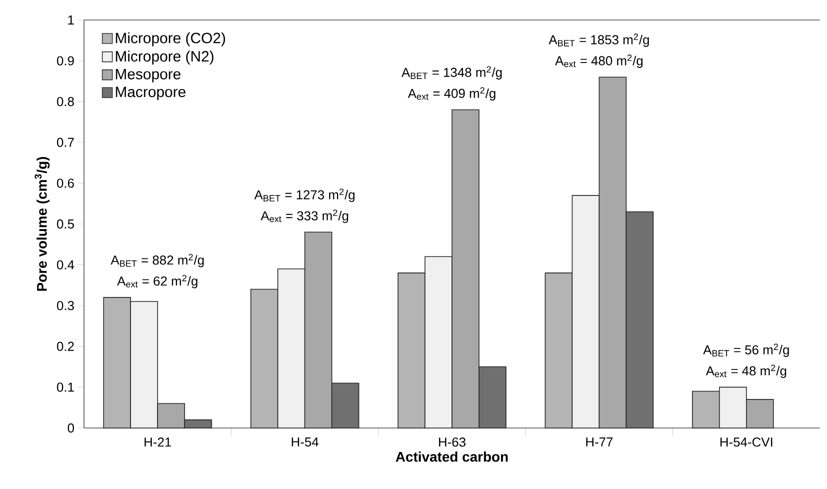  What do you see at coordinates (65, 101) in the screenshot?
I see `y-tick-label: 0.8` at bounding box center [65, 101].